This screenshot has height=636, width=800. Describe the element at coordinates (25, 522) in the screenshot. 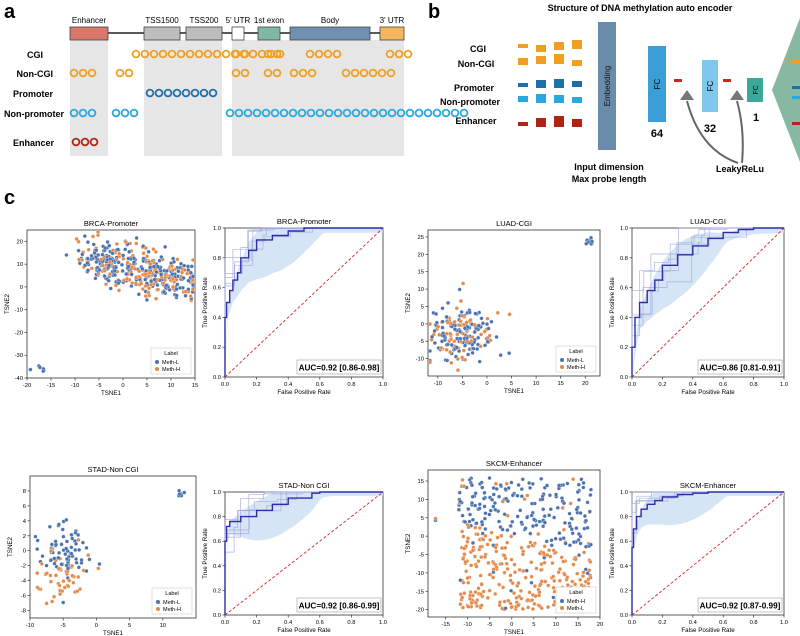

I see `y-tick-label: 4` at that location.